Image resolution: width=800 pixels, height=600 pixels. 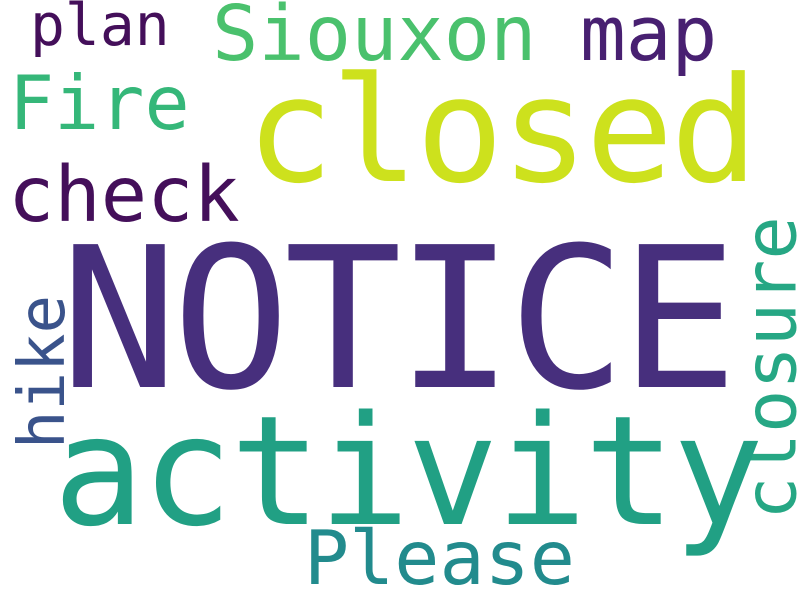 What do you see at coordinates (124, 195) in the screenshot?
I see `word-check: check` at bounding box center [124, 195].